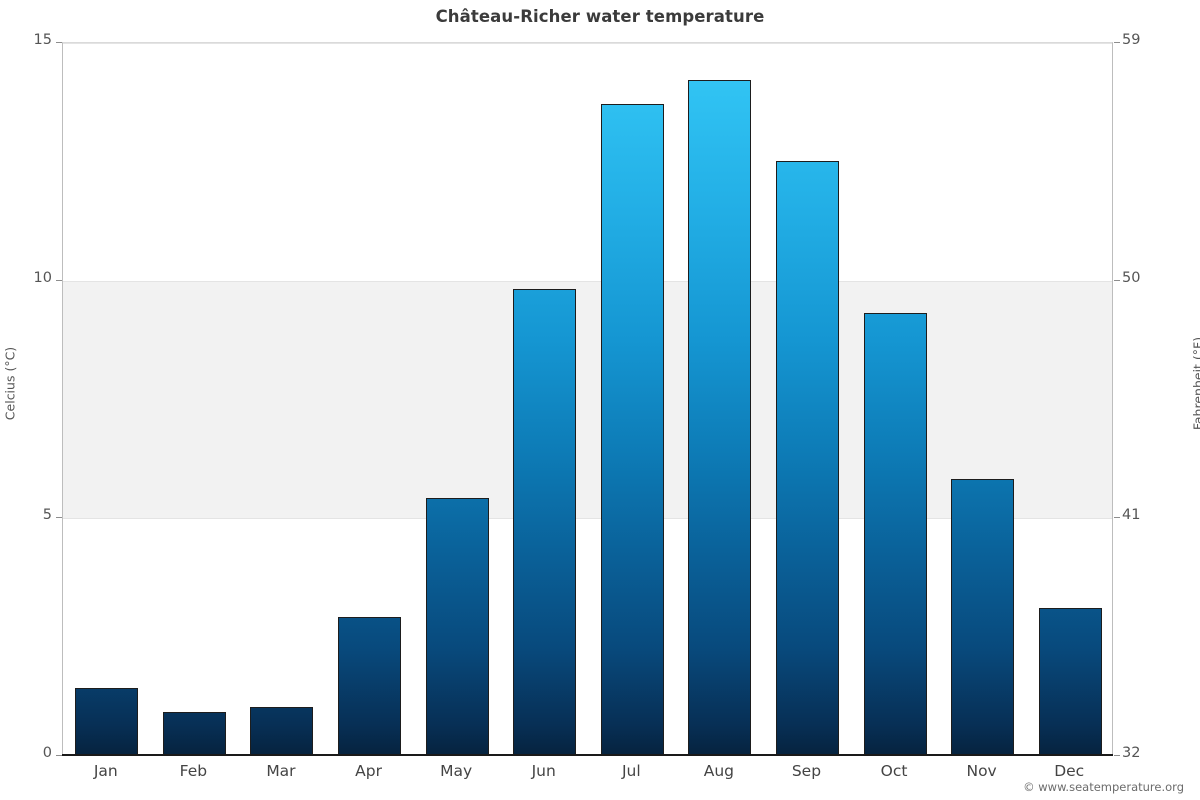  What do you see at coordinates (600, 16) in the screenshot?
I see `chart-title: Château-Richer water temperature` at bounding box center [600, 16].